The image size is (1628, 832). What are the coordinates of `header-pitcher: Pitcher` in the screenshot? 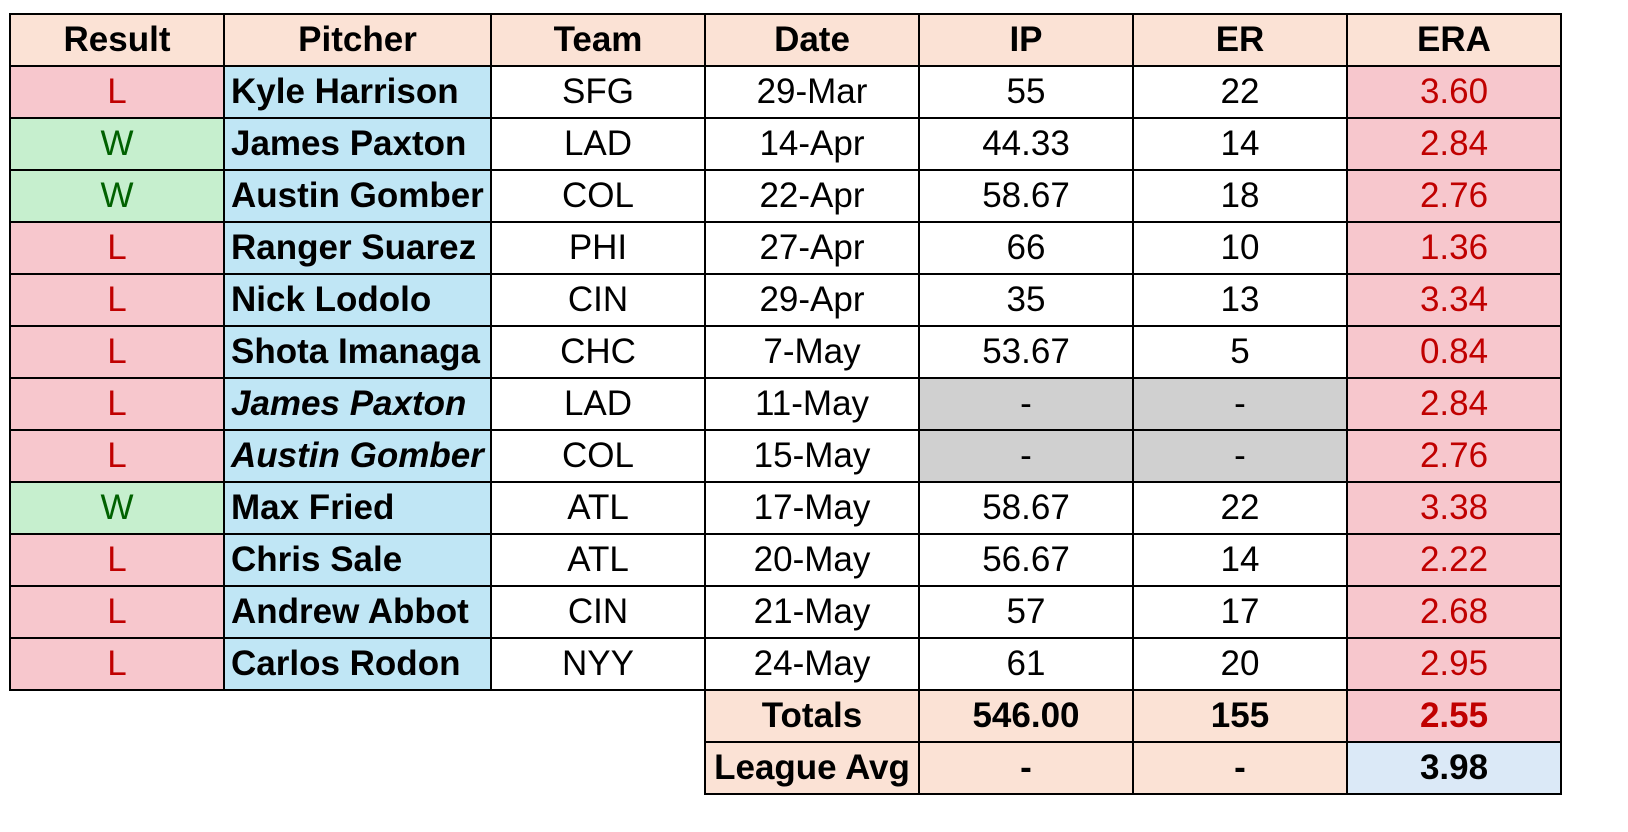 It's located at (357, 40).